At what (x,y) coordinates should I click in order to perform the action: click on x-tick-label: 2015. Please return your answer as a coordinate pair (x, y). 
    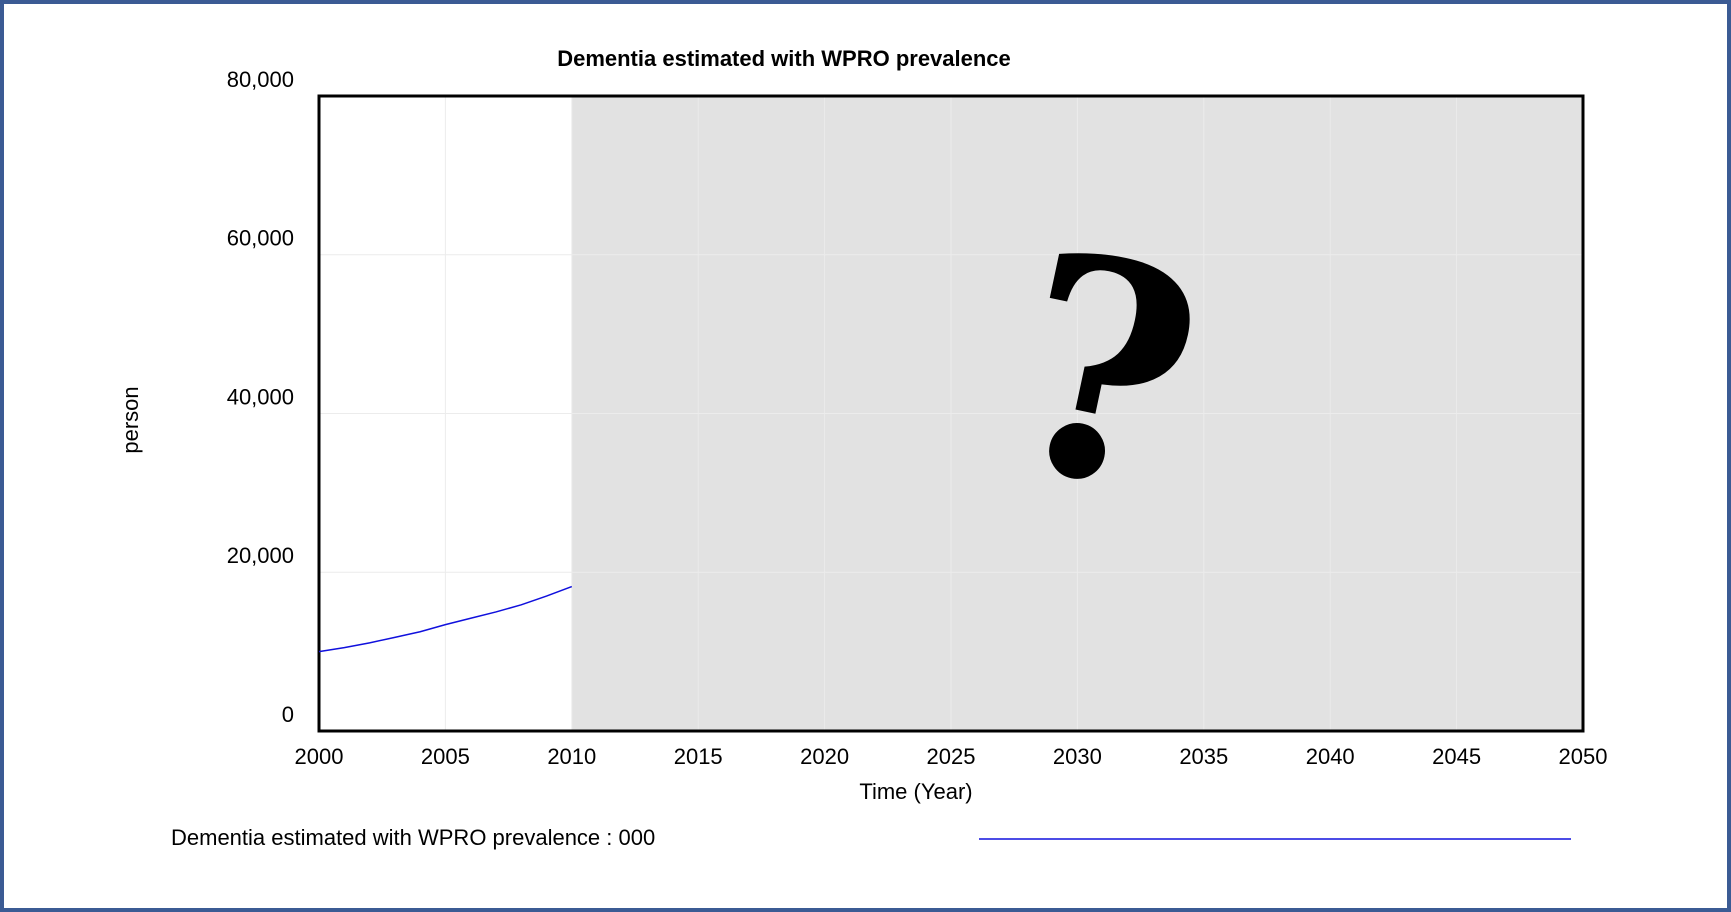
    Looking at the image, I should click on (698, 756).